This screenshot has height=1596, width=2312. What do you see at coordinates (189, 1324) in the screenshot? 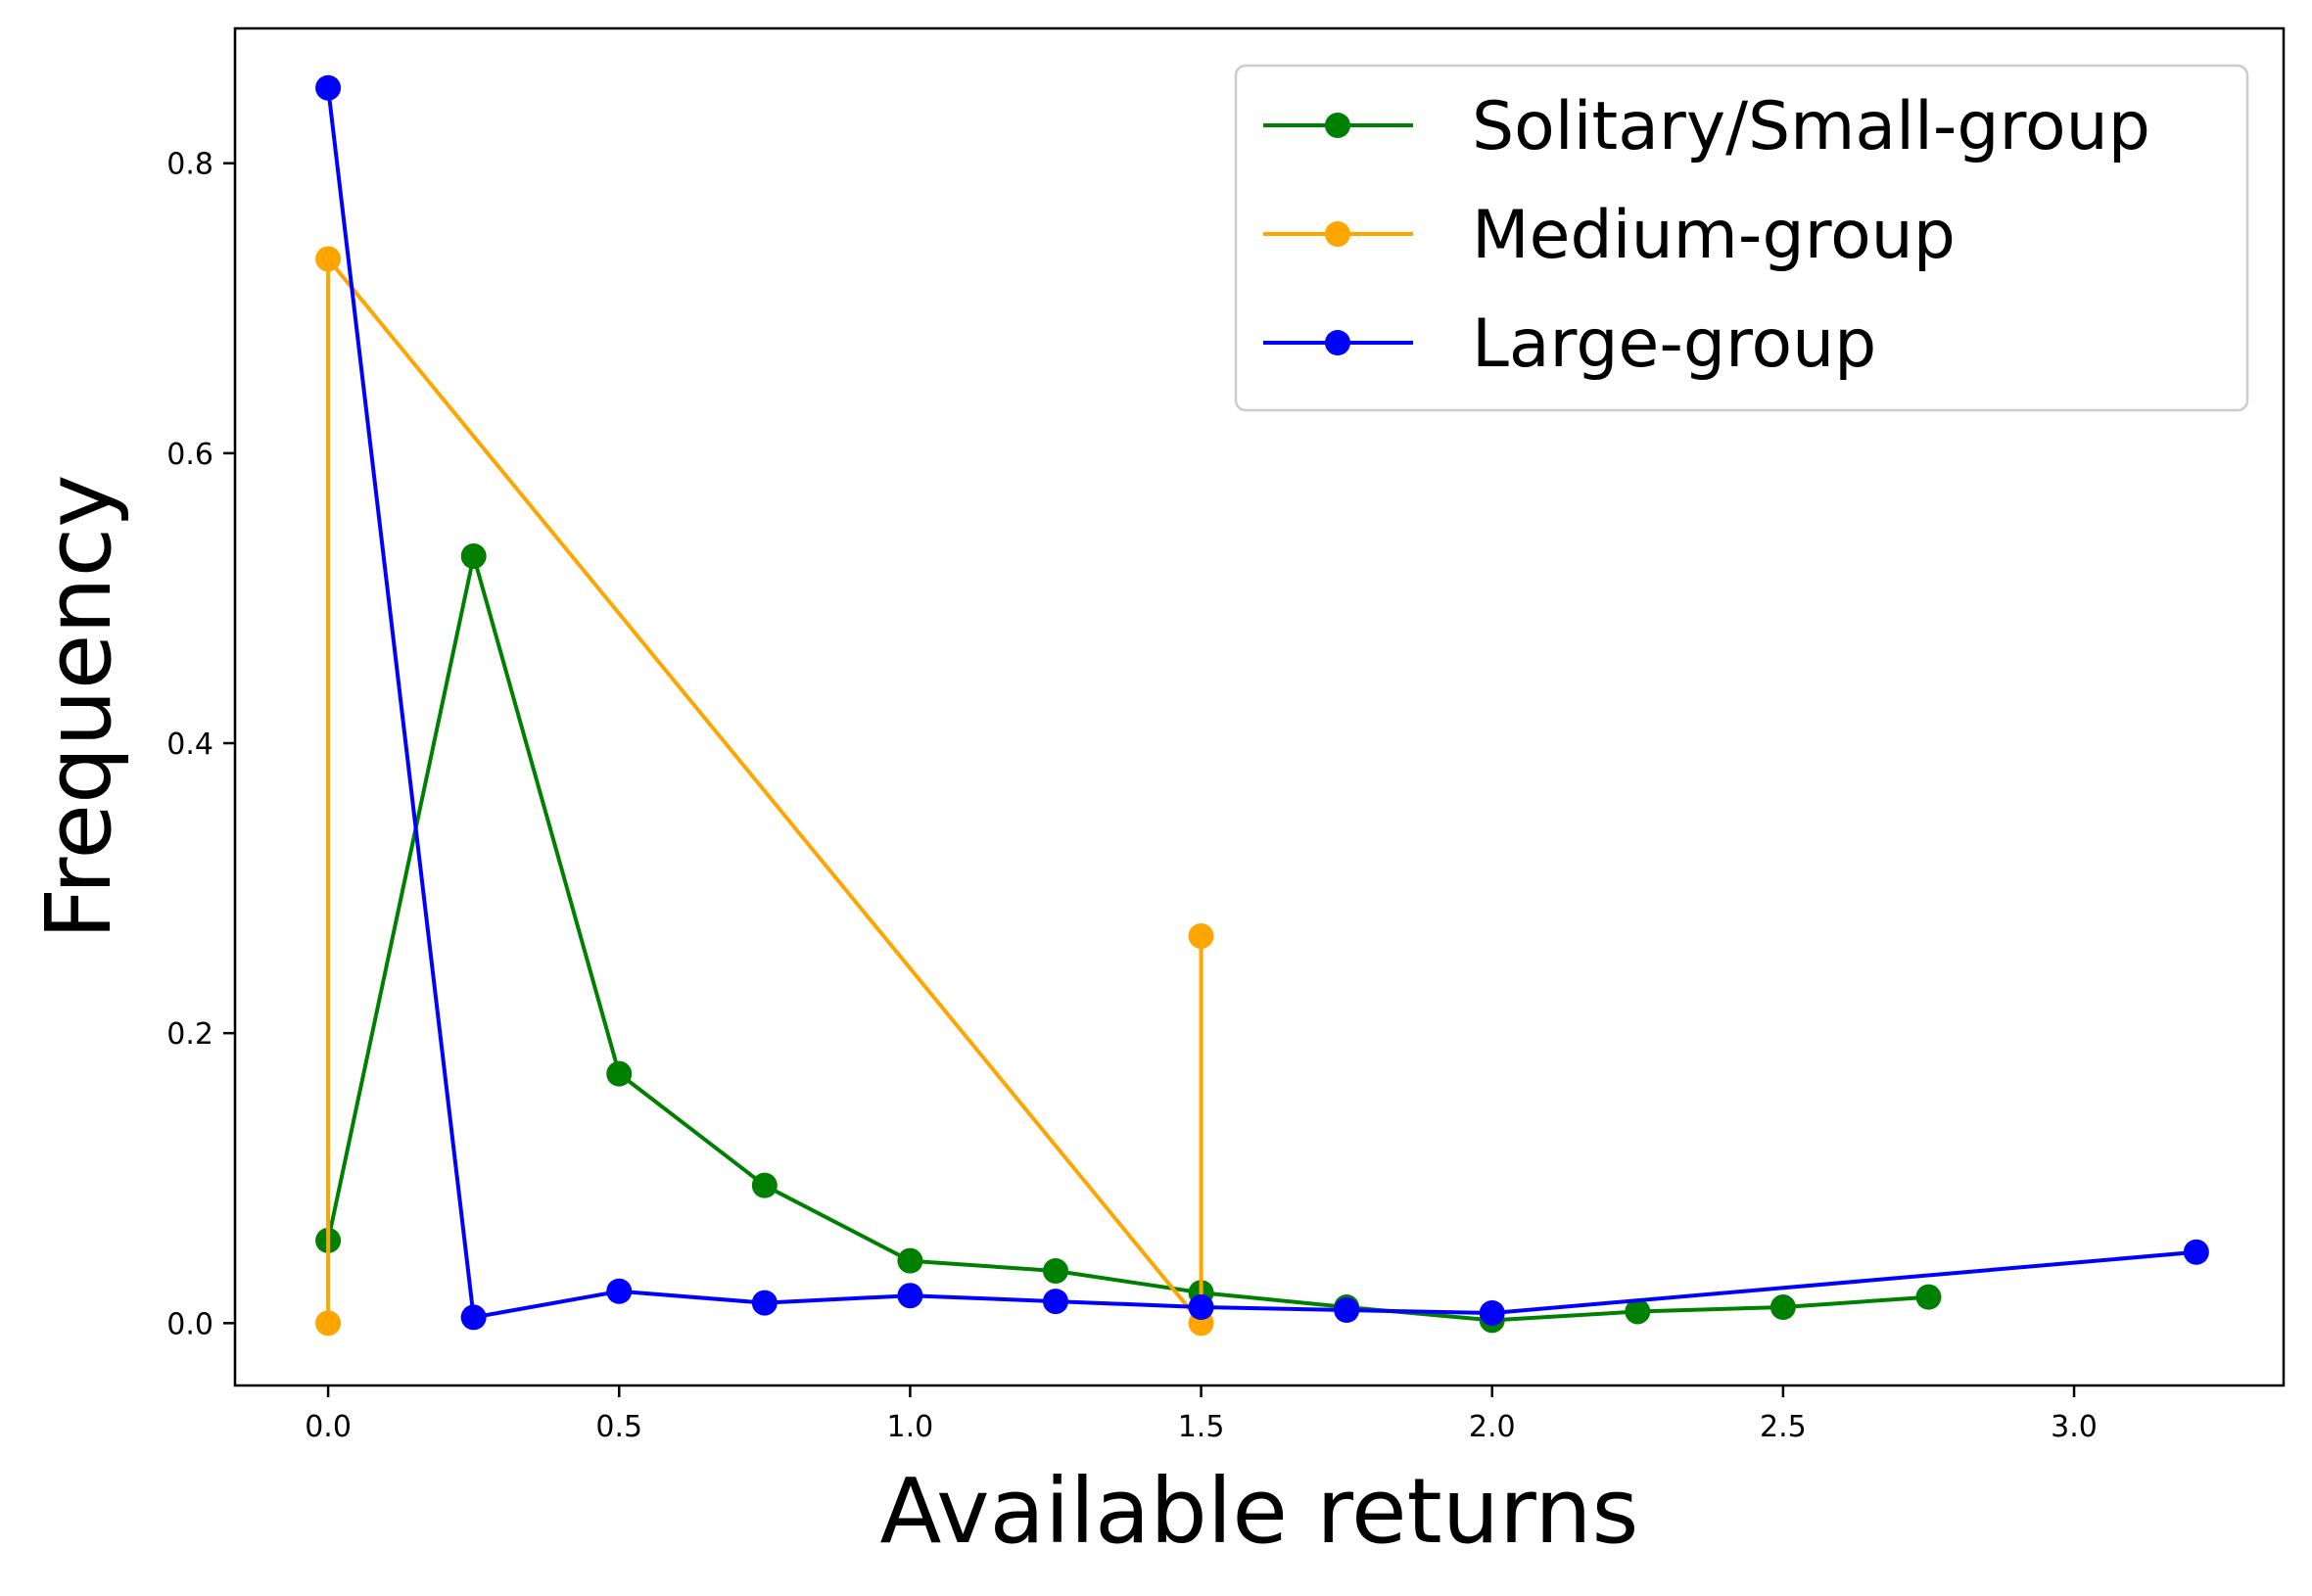
I see `y-tick-label: 0.0` at bounding box center [189, 1324].